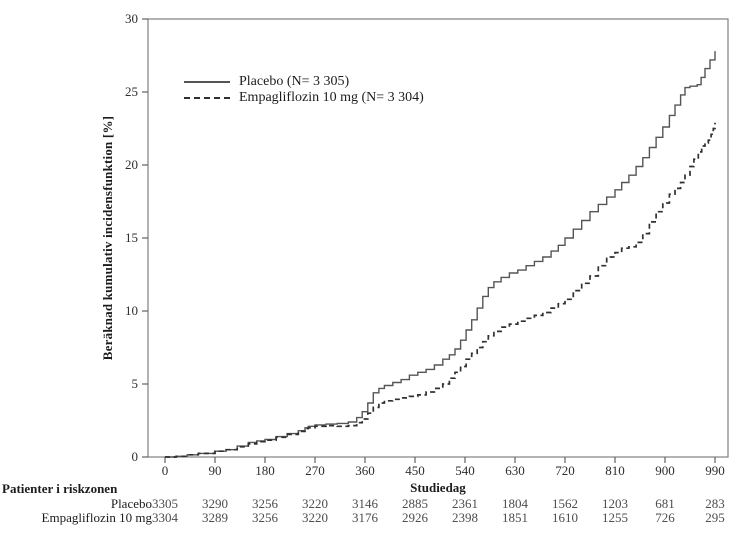  I want to click on risk-count: 1804, so click(515, 503).